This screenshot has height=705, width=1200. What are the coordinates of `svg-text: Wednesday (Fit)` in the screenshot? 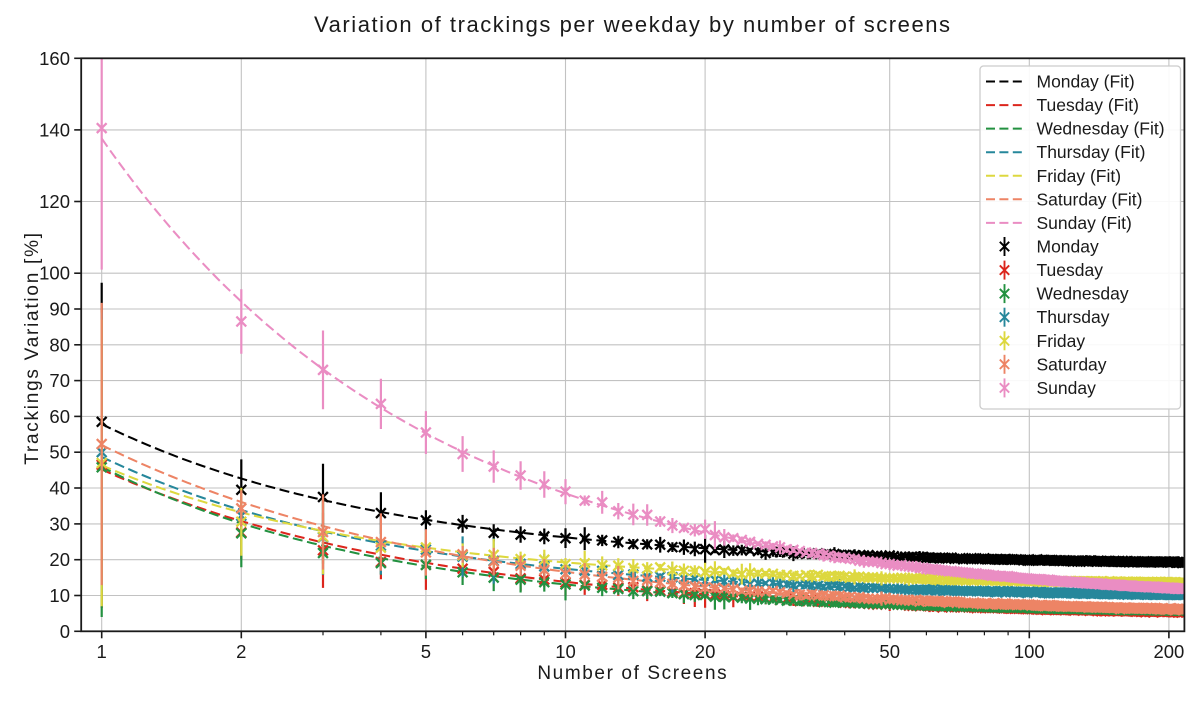 It's located at (1101, 129).